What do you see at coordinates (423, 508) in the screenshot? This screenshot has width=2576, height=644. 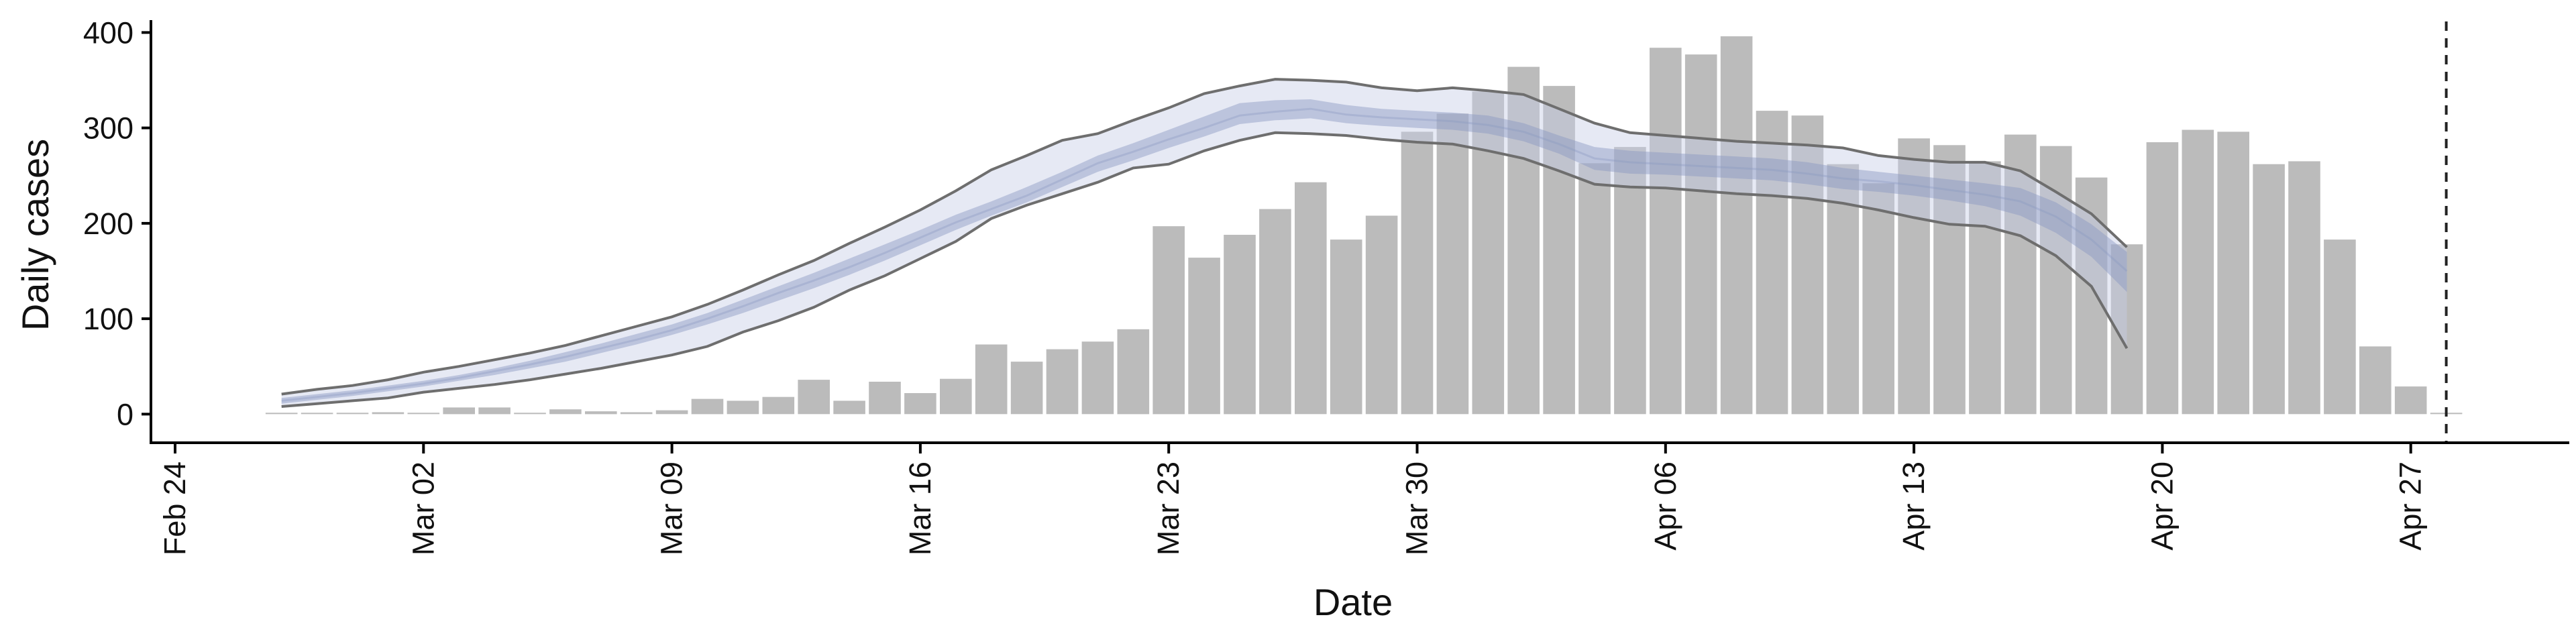 I see `x-tick-label: Mar 02` at bounding box center [423, 508].